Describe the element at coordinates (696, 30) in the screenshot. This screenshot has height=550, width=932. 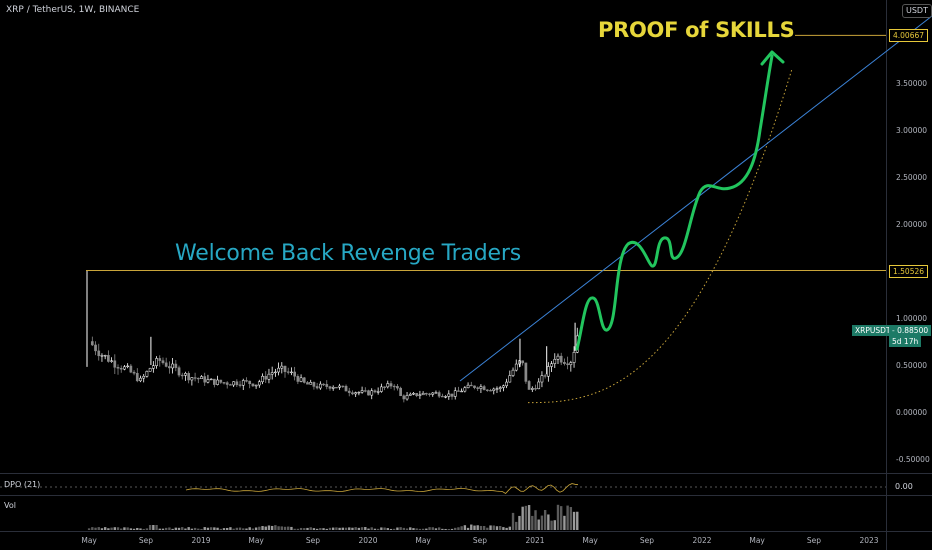
I see `proof-annotation: PROOF of SKILLS` at that location.